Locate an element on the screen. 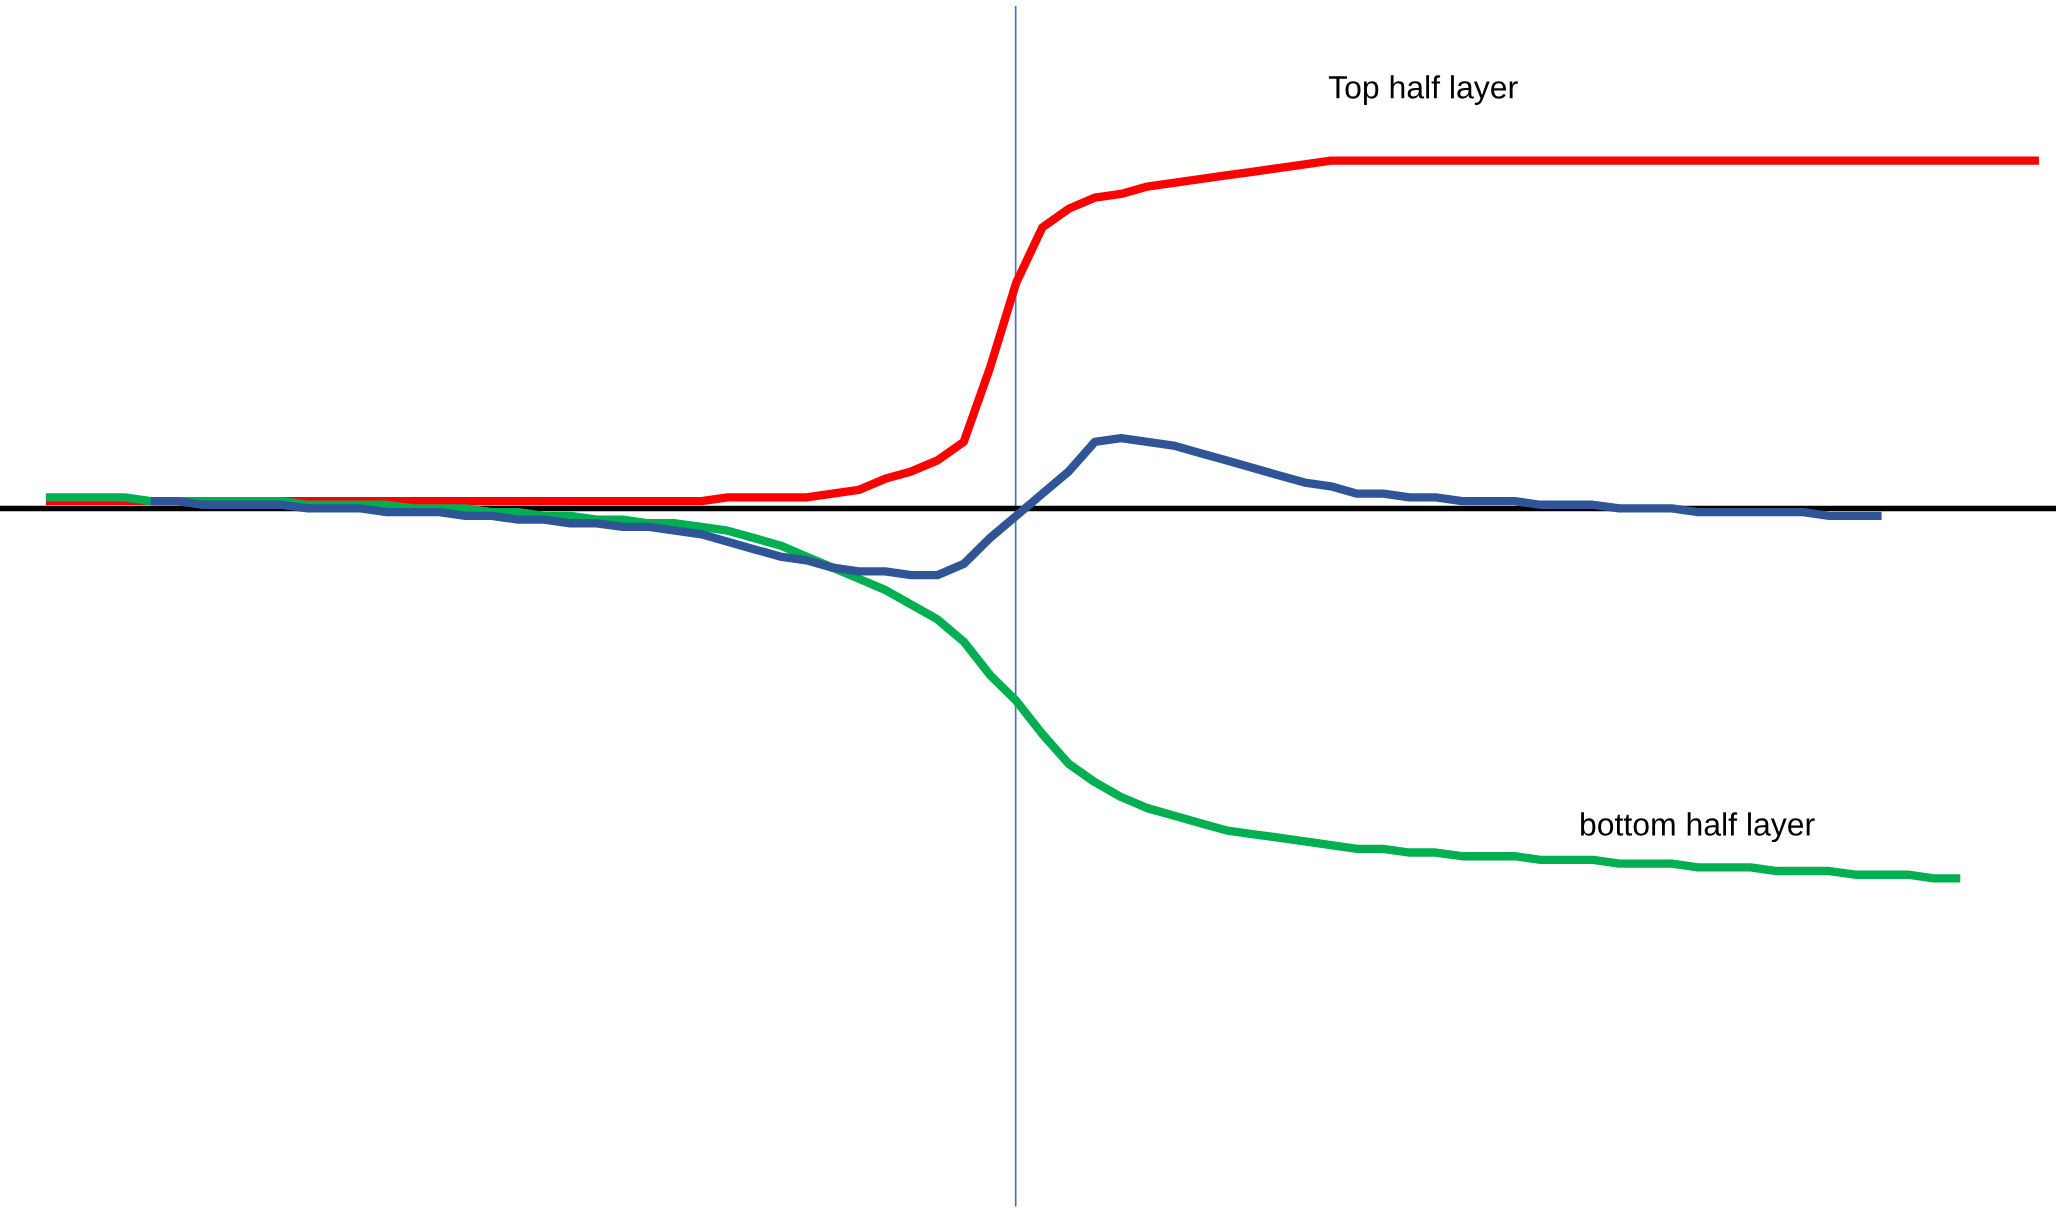 Image resolution: width=2056 pixels, height=1209 pixels. text: Top half layer is located at coordinates (1423, 90).